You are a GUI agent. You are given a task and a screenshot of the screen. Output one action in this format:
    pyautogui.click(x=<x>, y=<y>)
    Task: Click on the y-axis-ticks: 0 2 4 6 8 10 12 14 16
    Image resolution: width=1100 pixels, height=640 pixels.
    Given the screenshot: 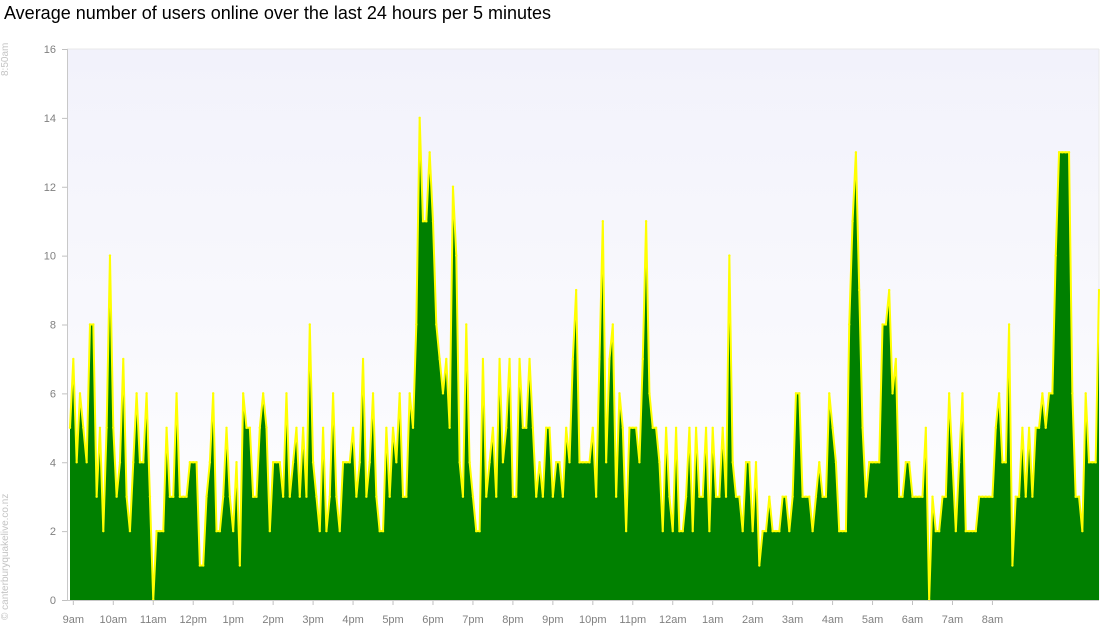 What is the action you would take?
    pyautogui.click(x=55, y=325)
    